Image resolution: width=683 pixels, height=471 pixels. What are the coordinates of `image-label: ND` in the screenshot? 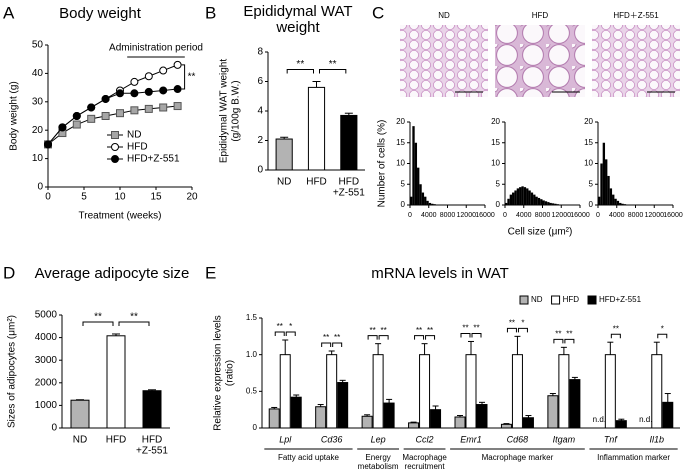 It's located at (444, 15).